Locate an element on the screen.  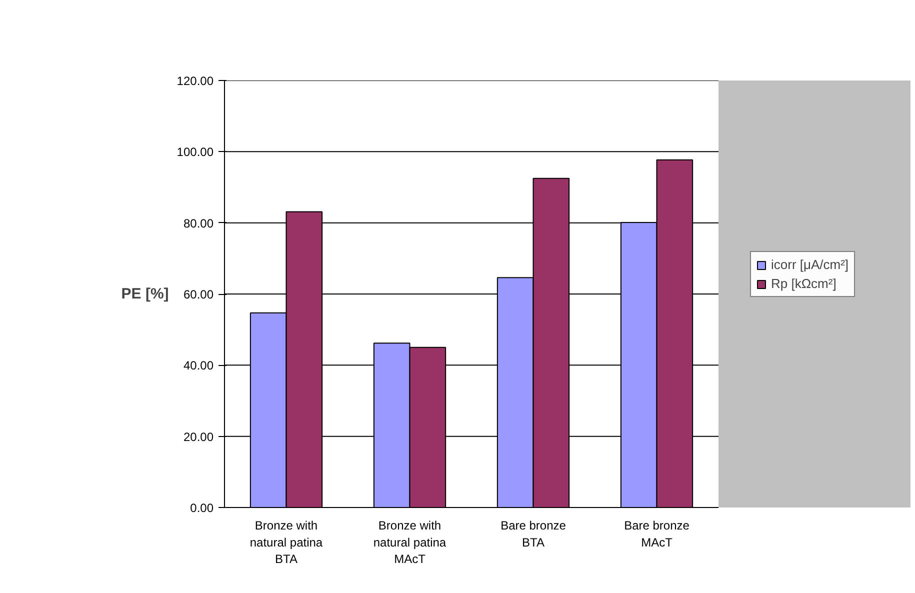
y-tick-label: 60.00 is located at coordinates (198, 295).